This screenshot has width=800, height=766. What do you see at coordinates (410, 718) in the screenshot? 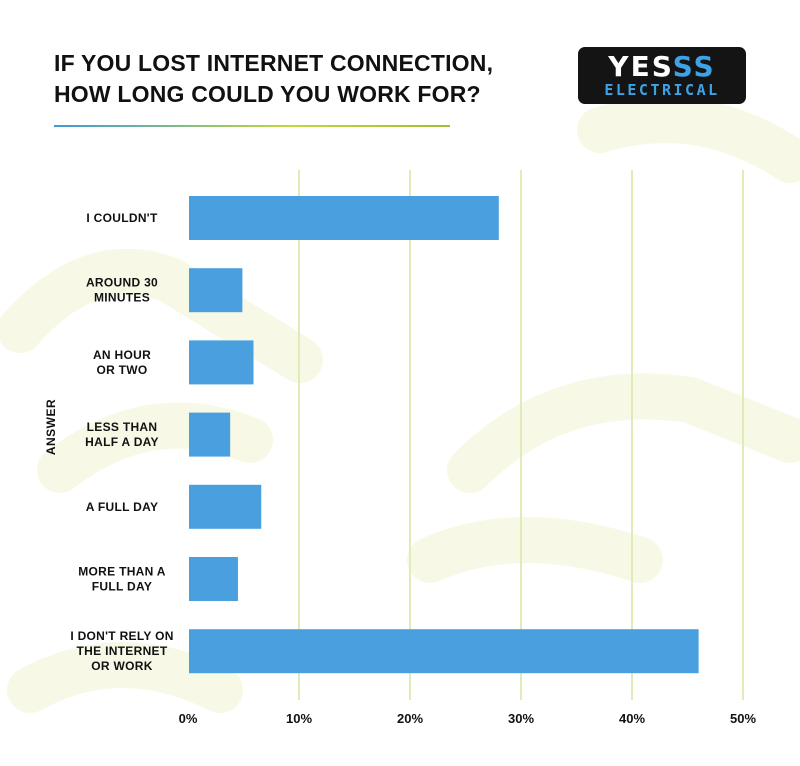
I see `x-tick-label-20: 20%` at bounding box center [410, 718].